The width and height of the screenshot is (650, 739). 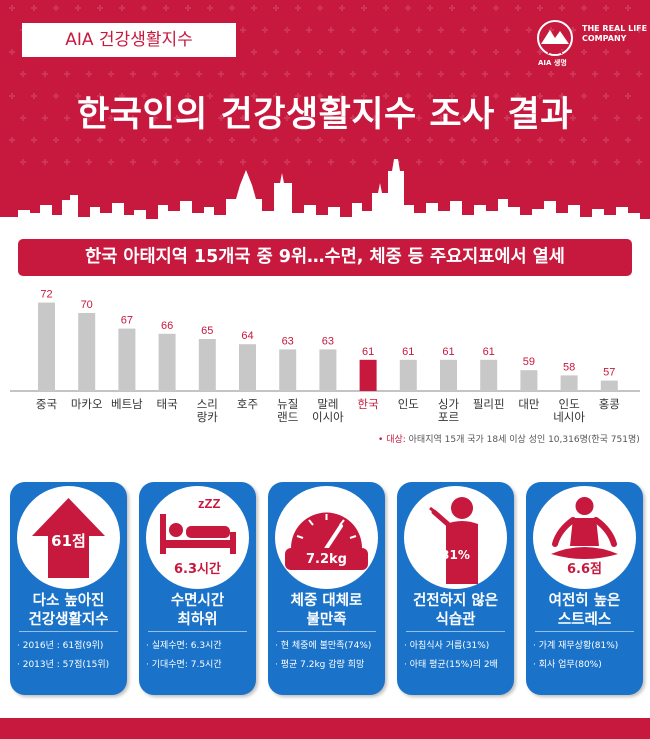 I want to click on bar-value-label: 67, so click(x=127, y=321).